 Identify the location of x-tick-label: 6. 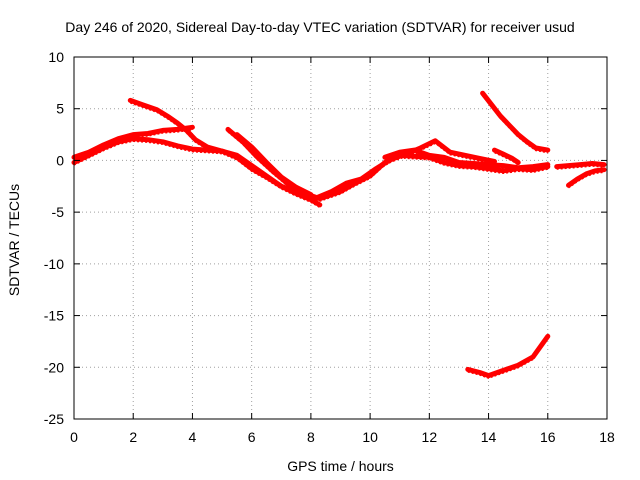
(252, 437).